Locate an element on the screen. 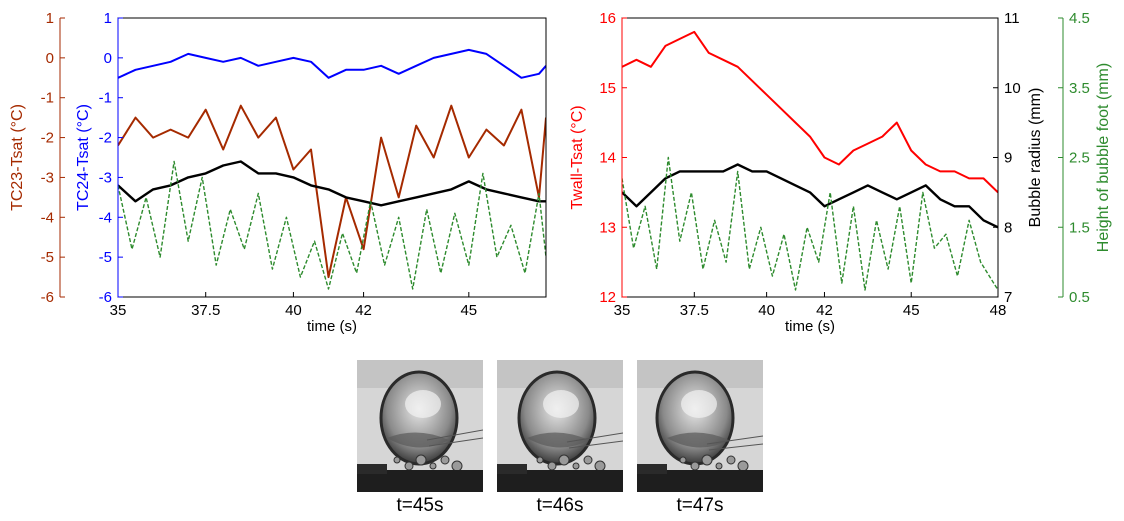  right-xtick-label-0: 35 is located at coordinates (622, 310).